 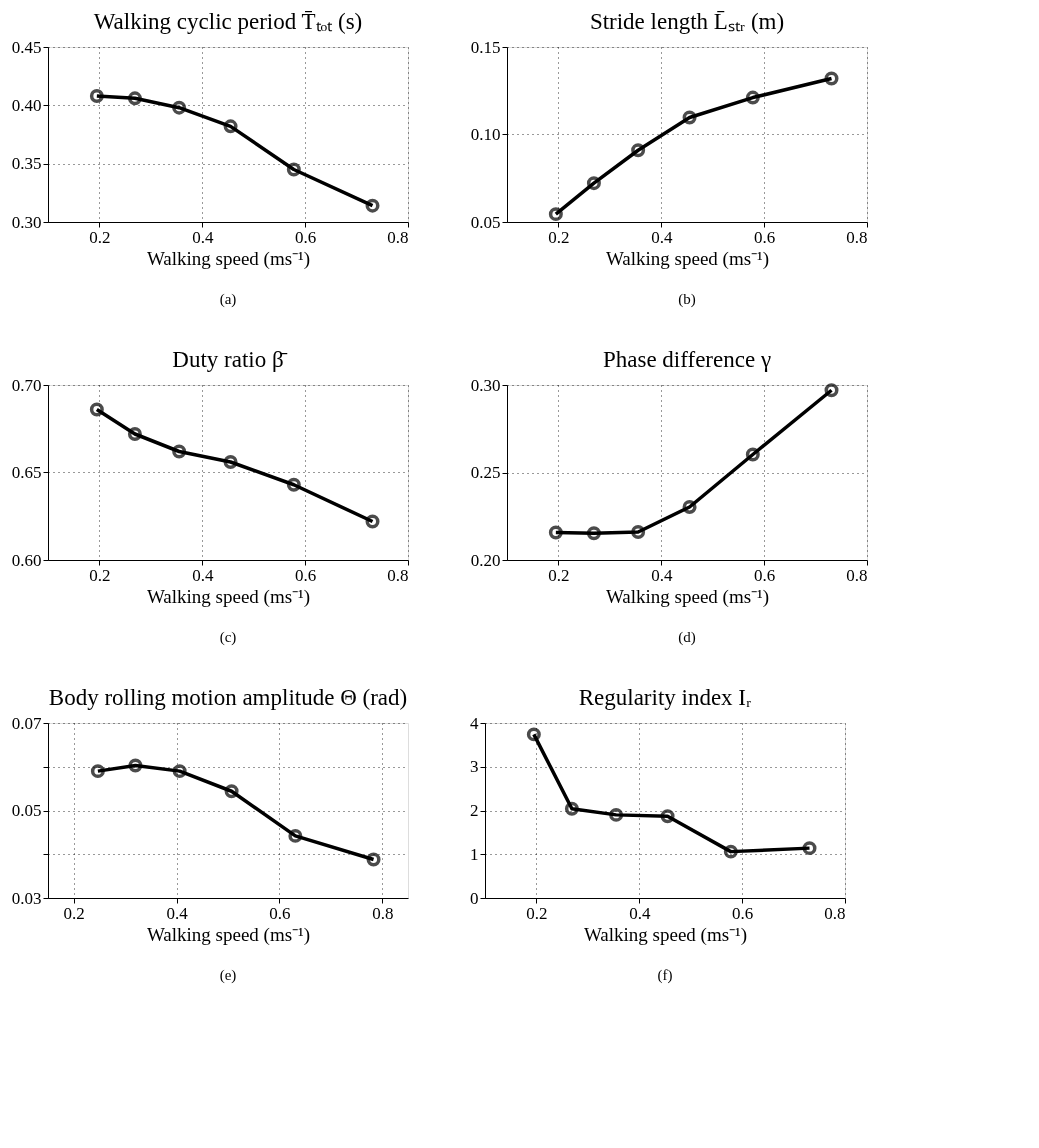 What do you see at coordinates (228, 21) in the screenshot?
I see `chart-title: Walking cyclic period T̄ₜₒₜ (s)` at bounding box center [228, 21].